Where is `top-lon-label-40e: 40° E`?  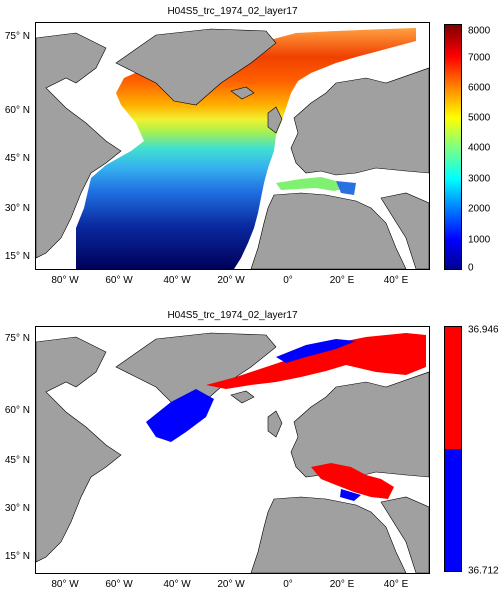
top-lon-label-40e: 40° E is located at coordinates (396, 280).